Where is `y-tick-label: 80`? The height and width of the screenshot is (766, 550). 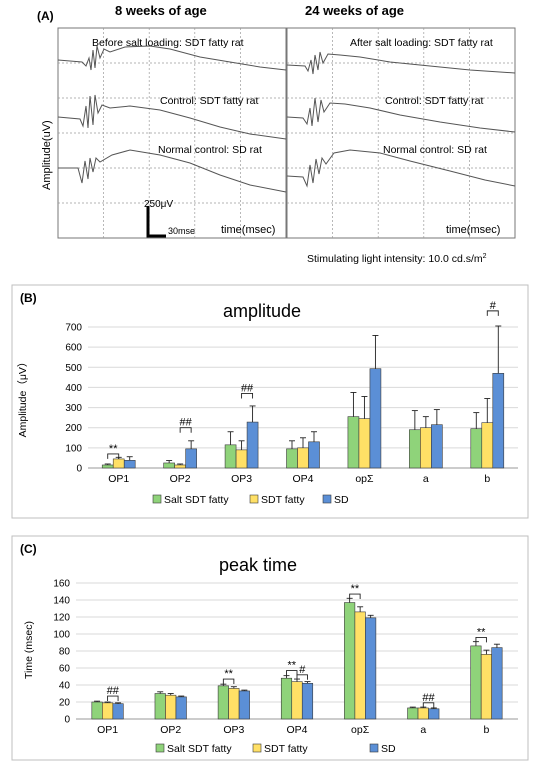
y-tick-label: 80 is located at coordinates (65, 652).